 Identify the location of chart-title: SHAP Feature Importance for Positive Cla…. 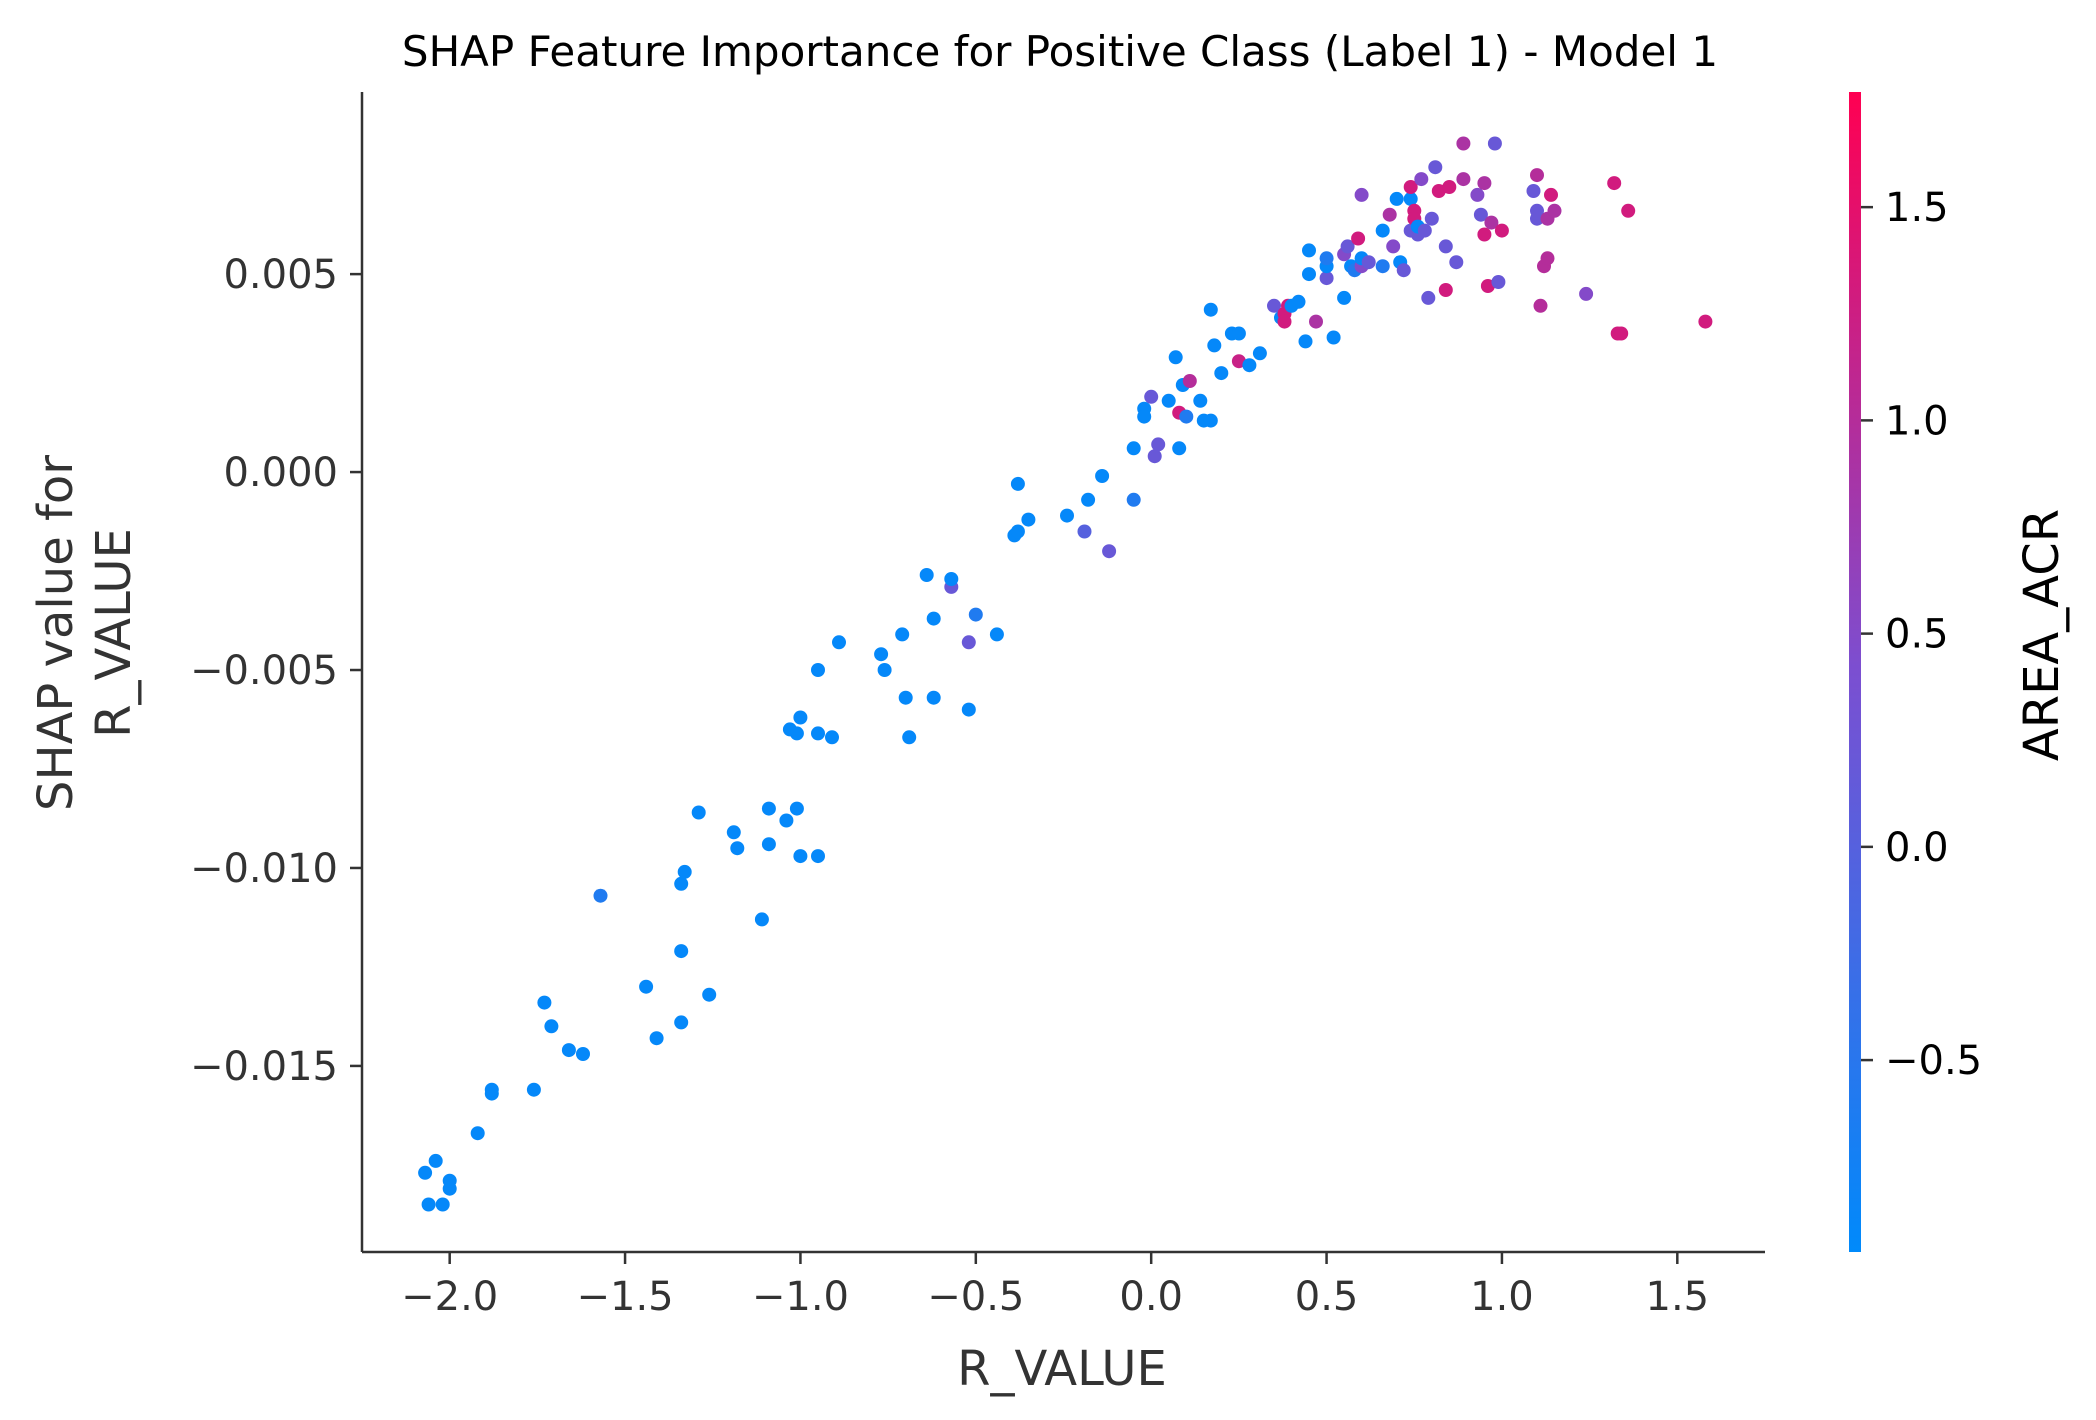
(1060, 51).